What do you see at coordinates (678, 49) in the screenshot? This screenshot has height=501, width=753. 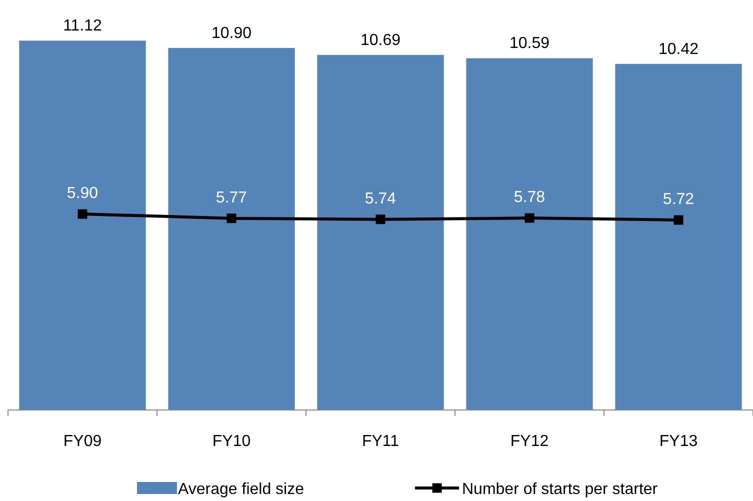 I see `data-label: 10.42` at bounding box center [678, 49].